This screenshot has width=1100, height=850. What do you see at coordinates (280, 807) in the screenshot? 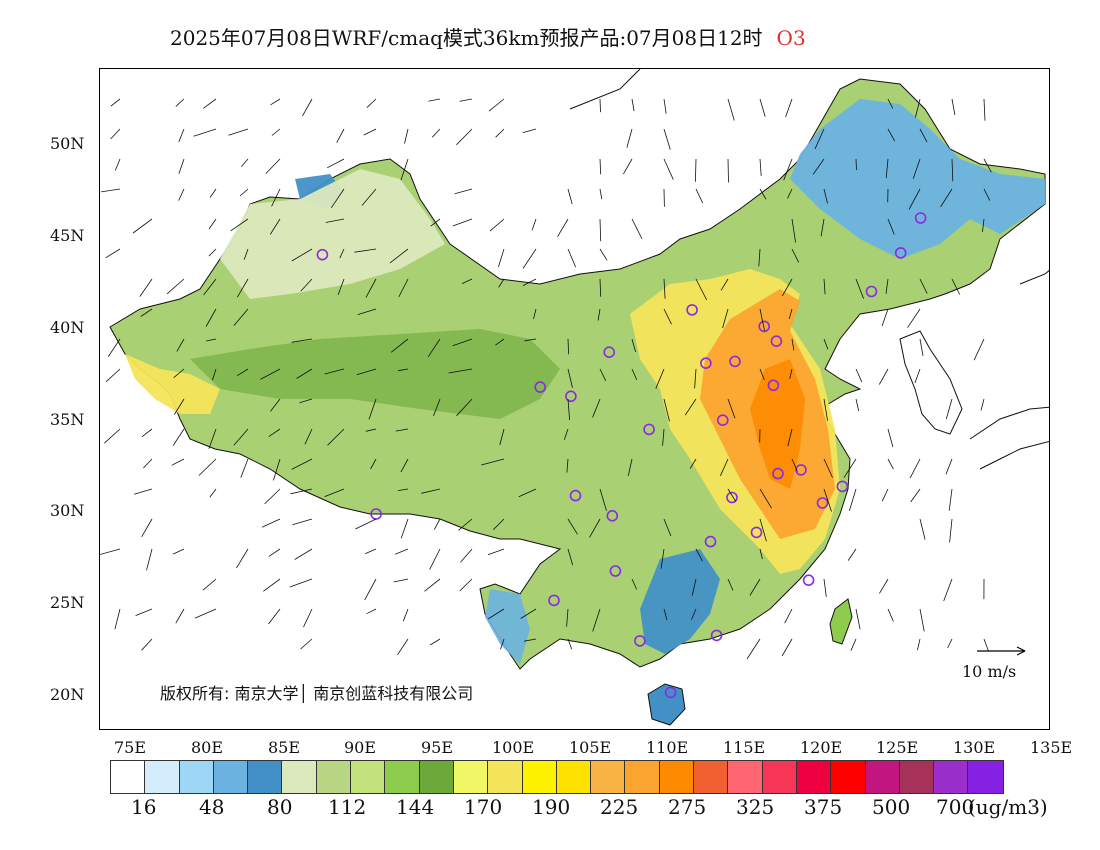
I see `colorbar-label: 80` at bounding box center [280, 807].